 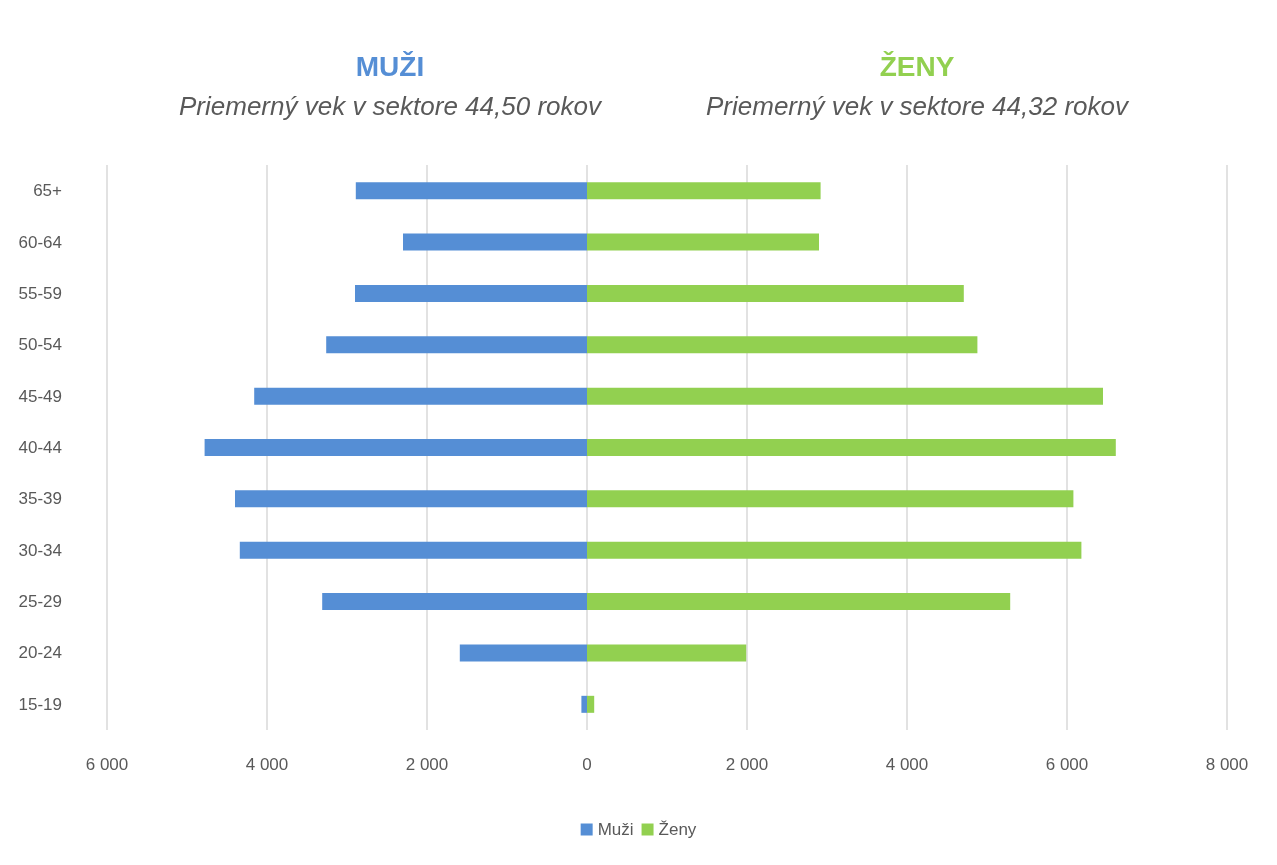 What do you see at coordinates (40, 704) in the screenshot?
I see `y-tick-label: 15-19` at bounding box center [40, 704].